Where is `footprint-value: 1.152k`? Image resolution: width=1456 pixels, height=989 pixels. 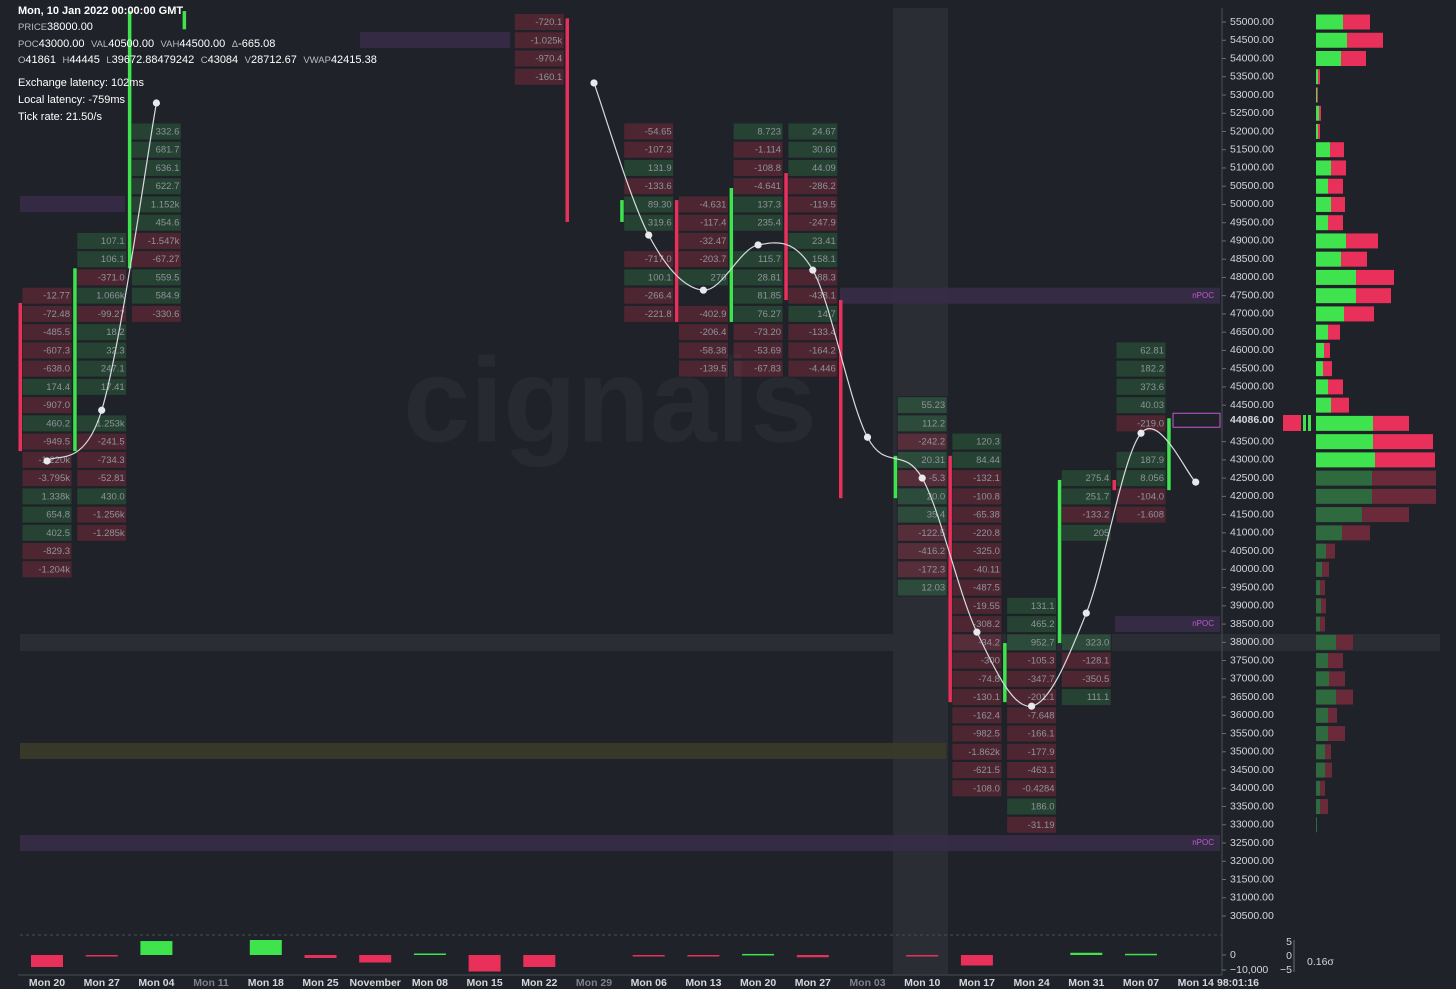
footprint-value: 1.152k is located at coordinates (165, 204).